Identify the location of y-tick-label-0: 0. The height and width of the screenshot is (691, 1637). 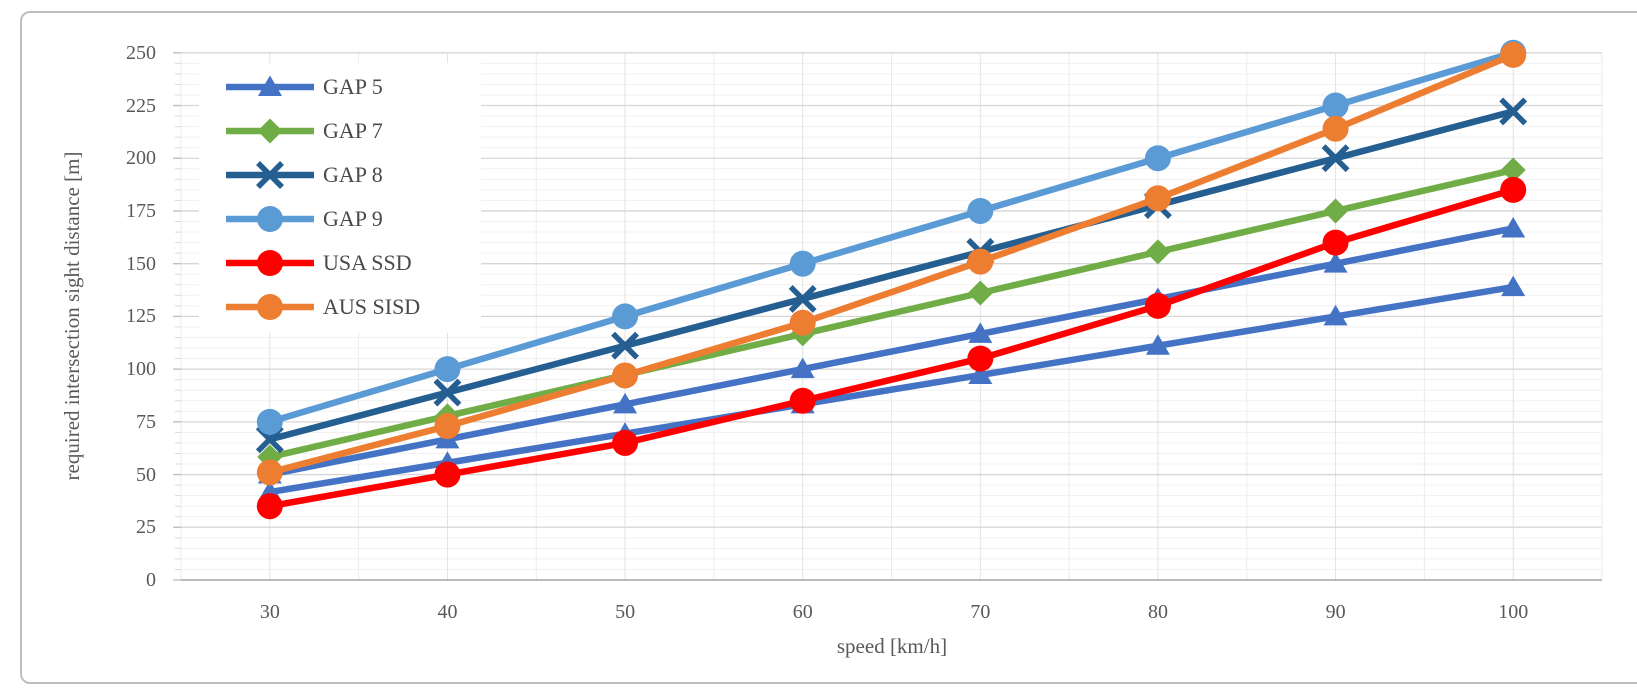
(151, 580).